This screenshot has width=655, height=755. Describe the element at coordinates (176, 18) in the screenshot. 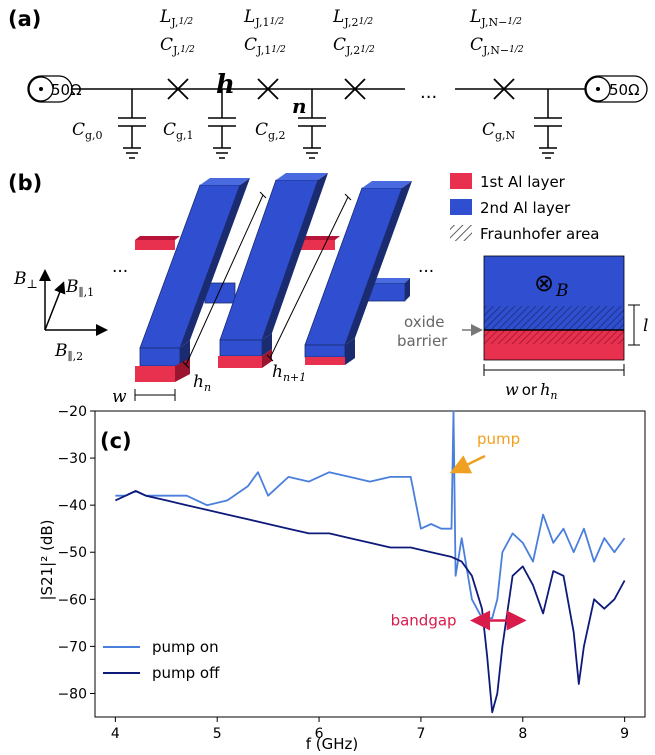

I see `svg-text: LJ,1/2` at that location.